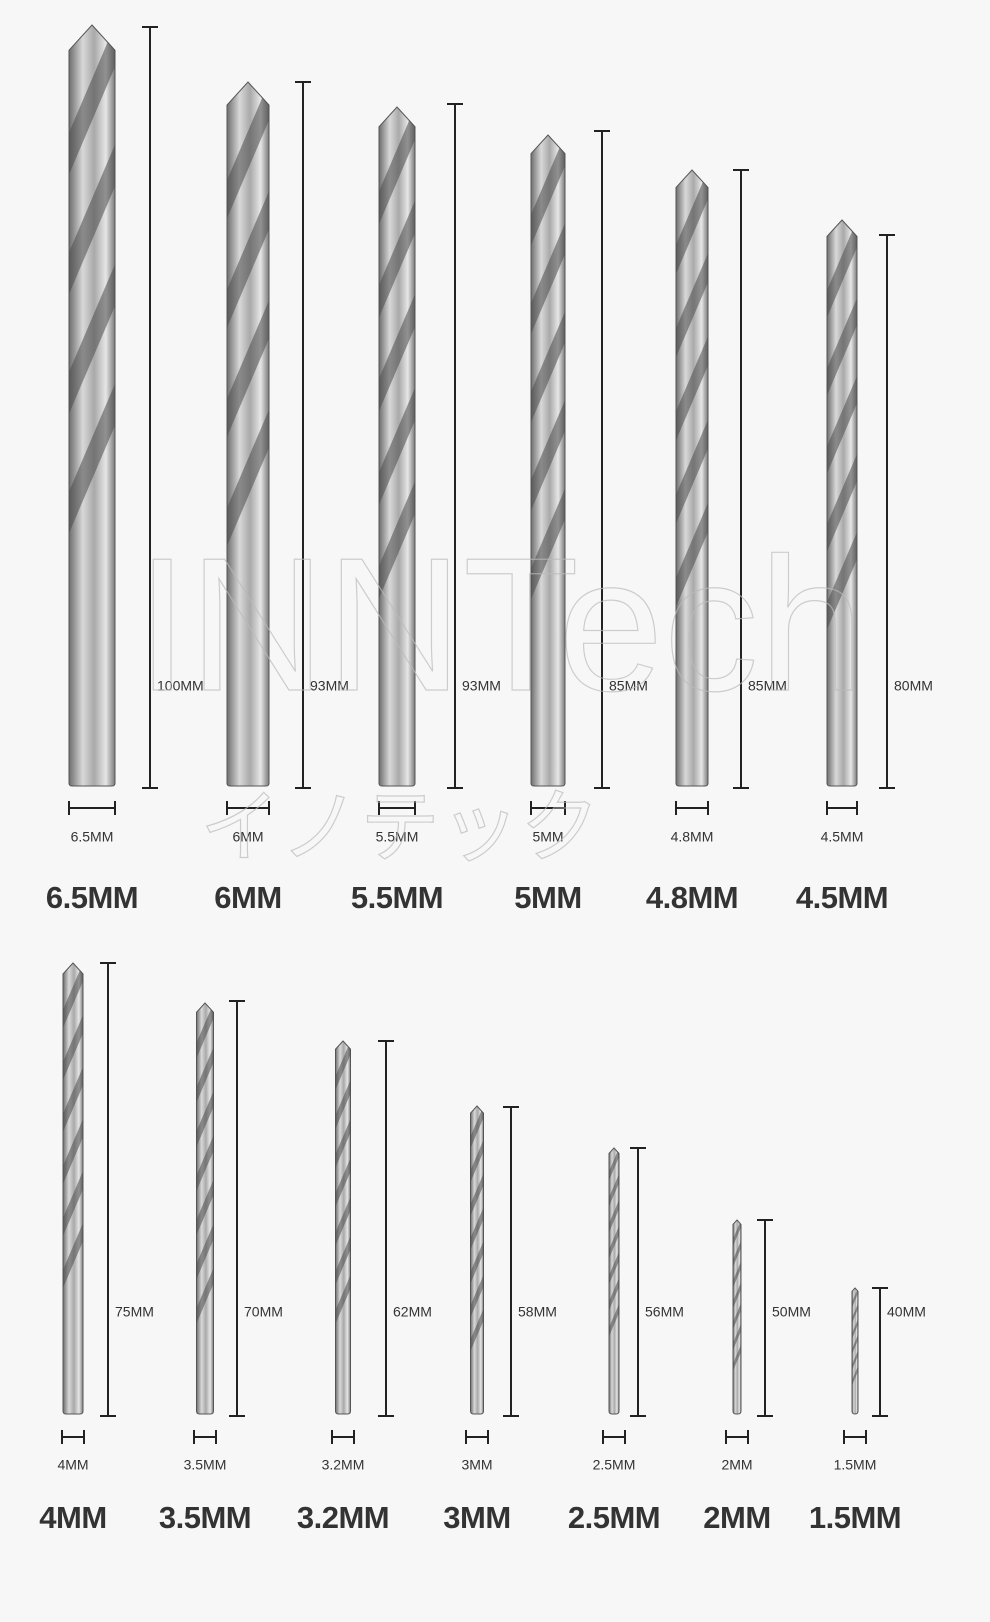 The width and height of the screenshot is (990, 1622). I want to click on size-label: 4MM, so click(72, 1517).